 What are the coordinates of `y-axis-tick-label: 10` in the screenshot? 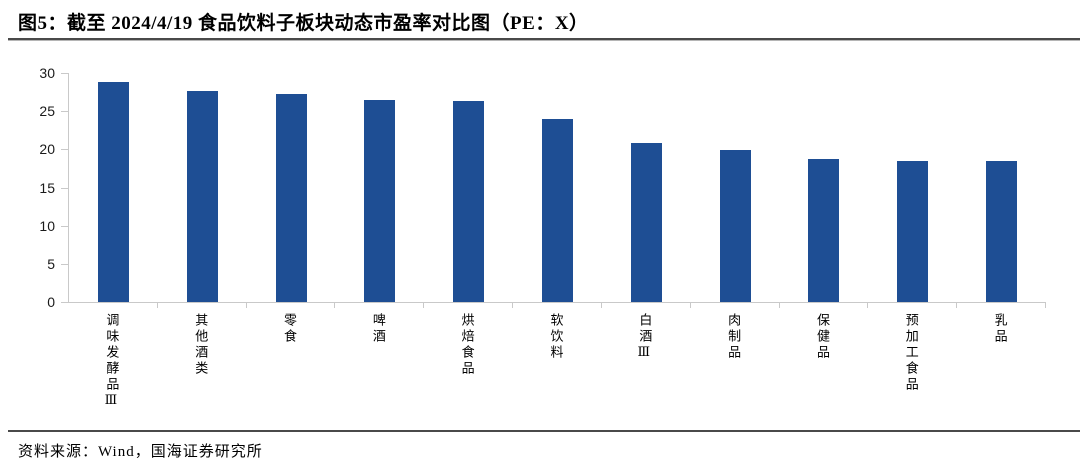 It's located at (47, 225).